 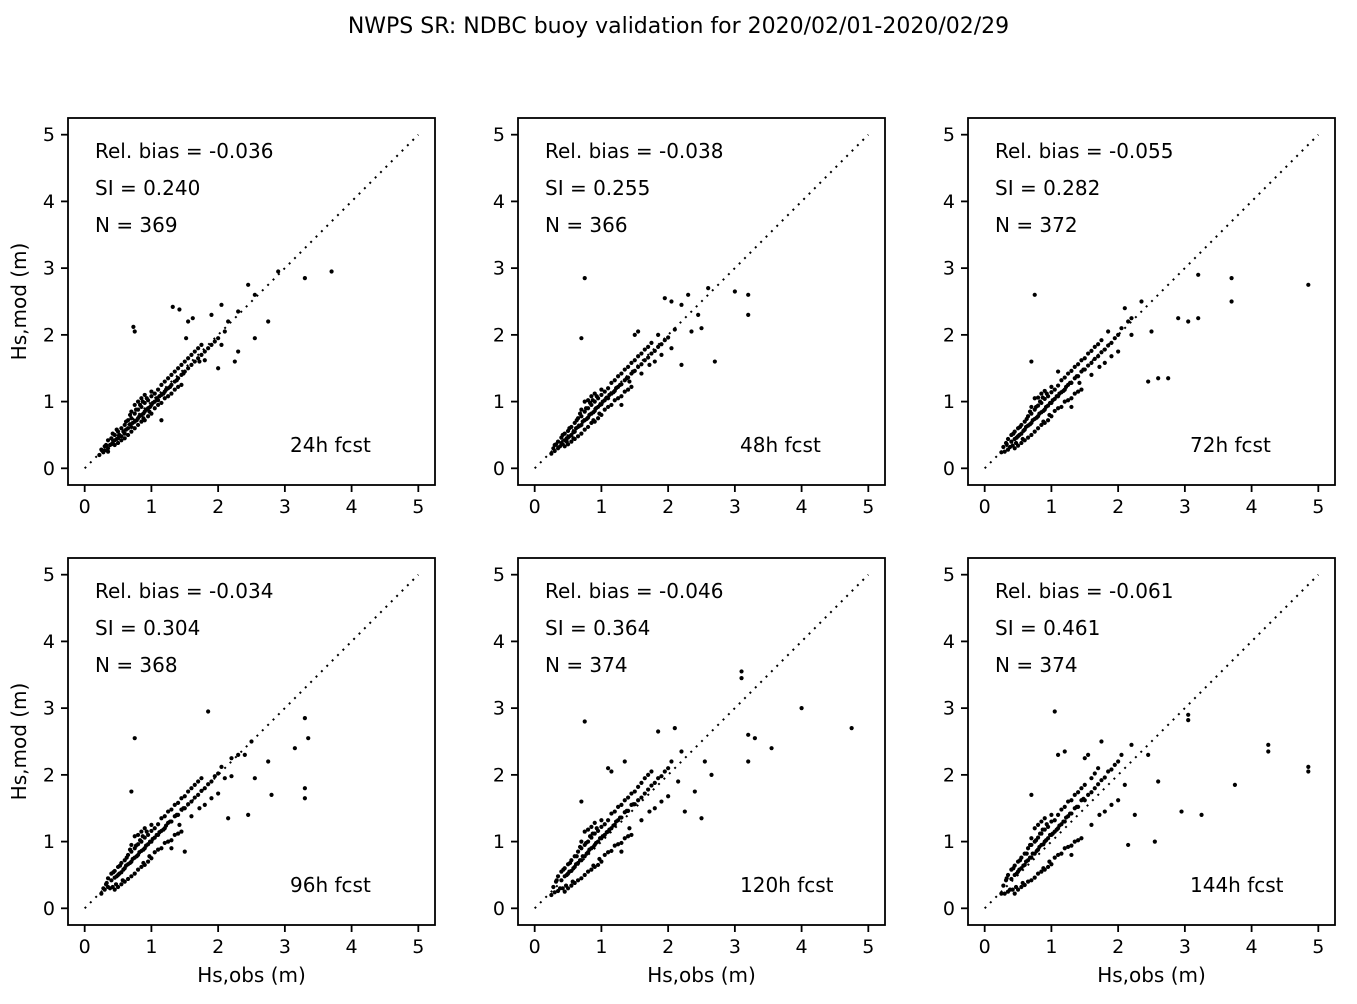 I want to click on y-axis-label: Hs,mod (m), so click(x=19, y=302).